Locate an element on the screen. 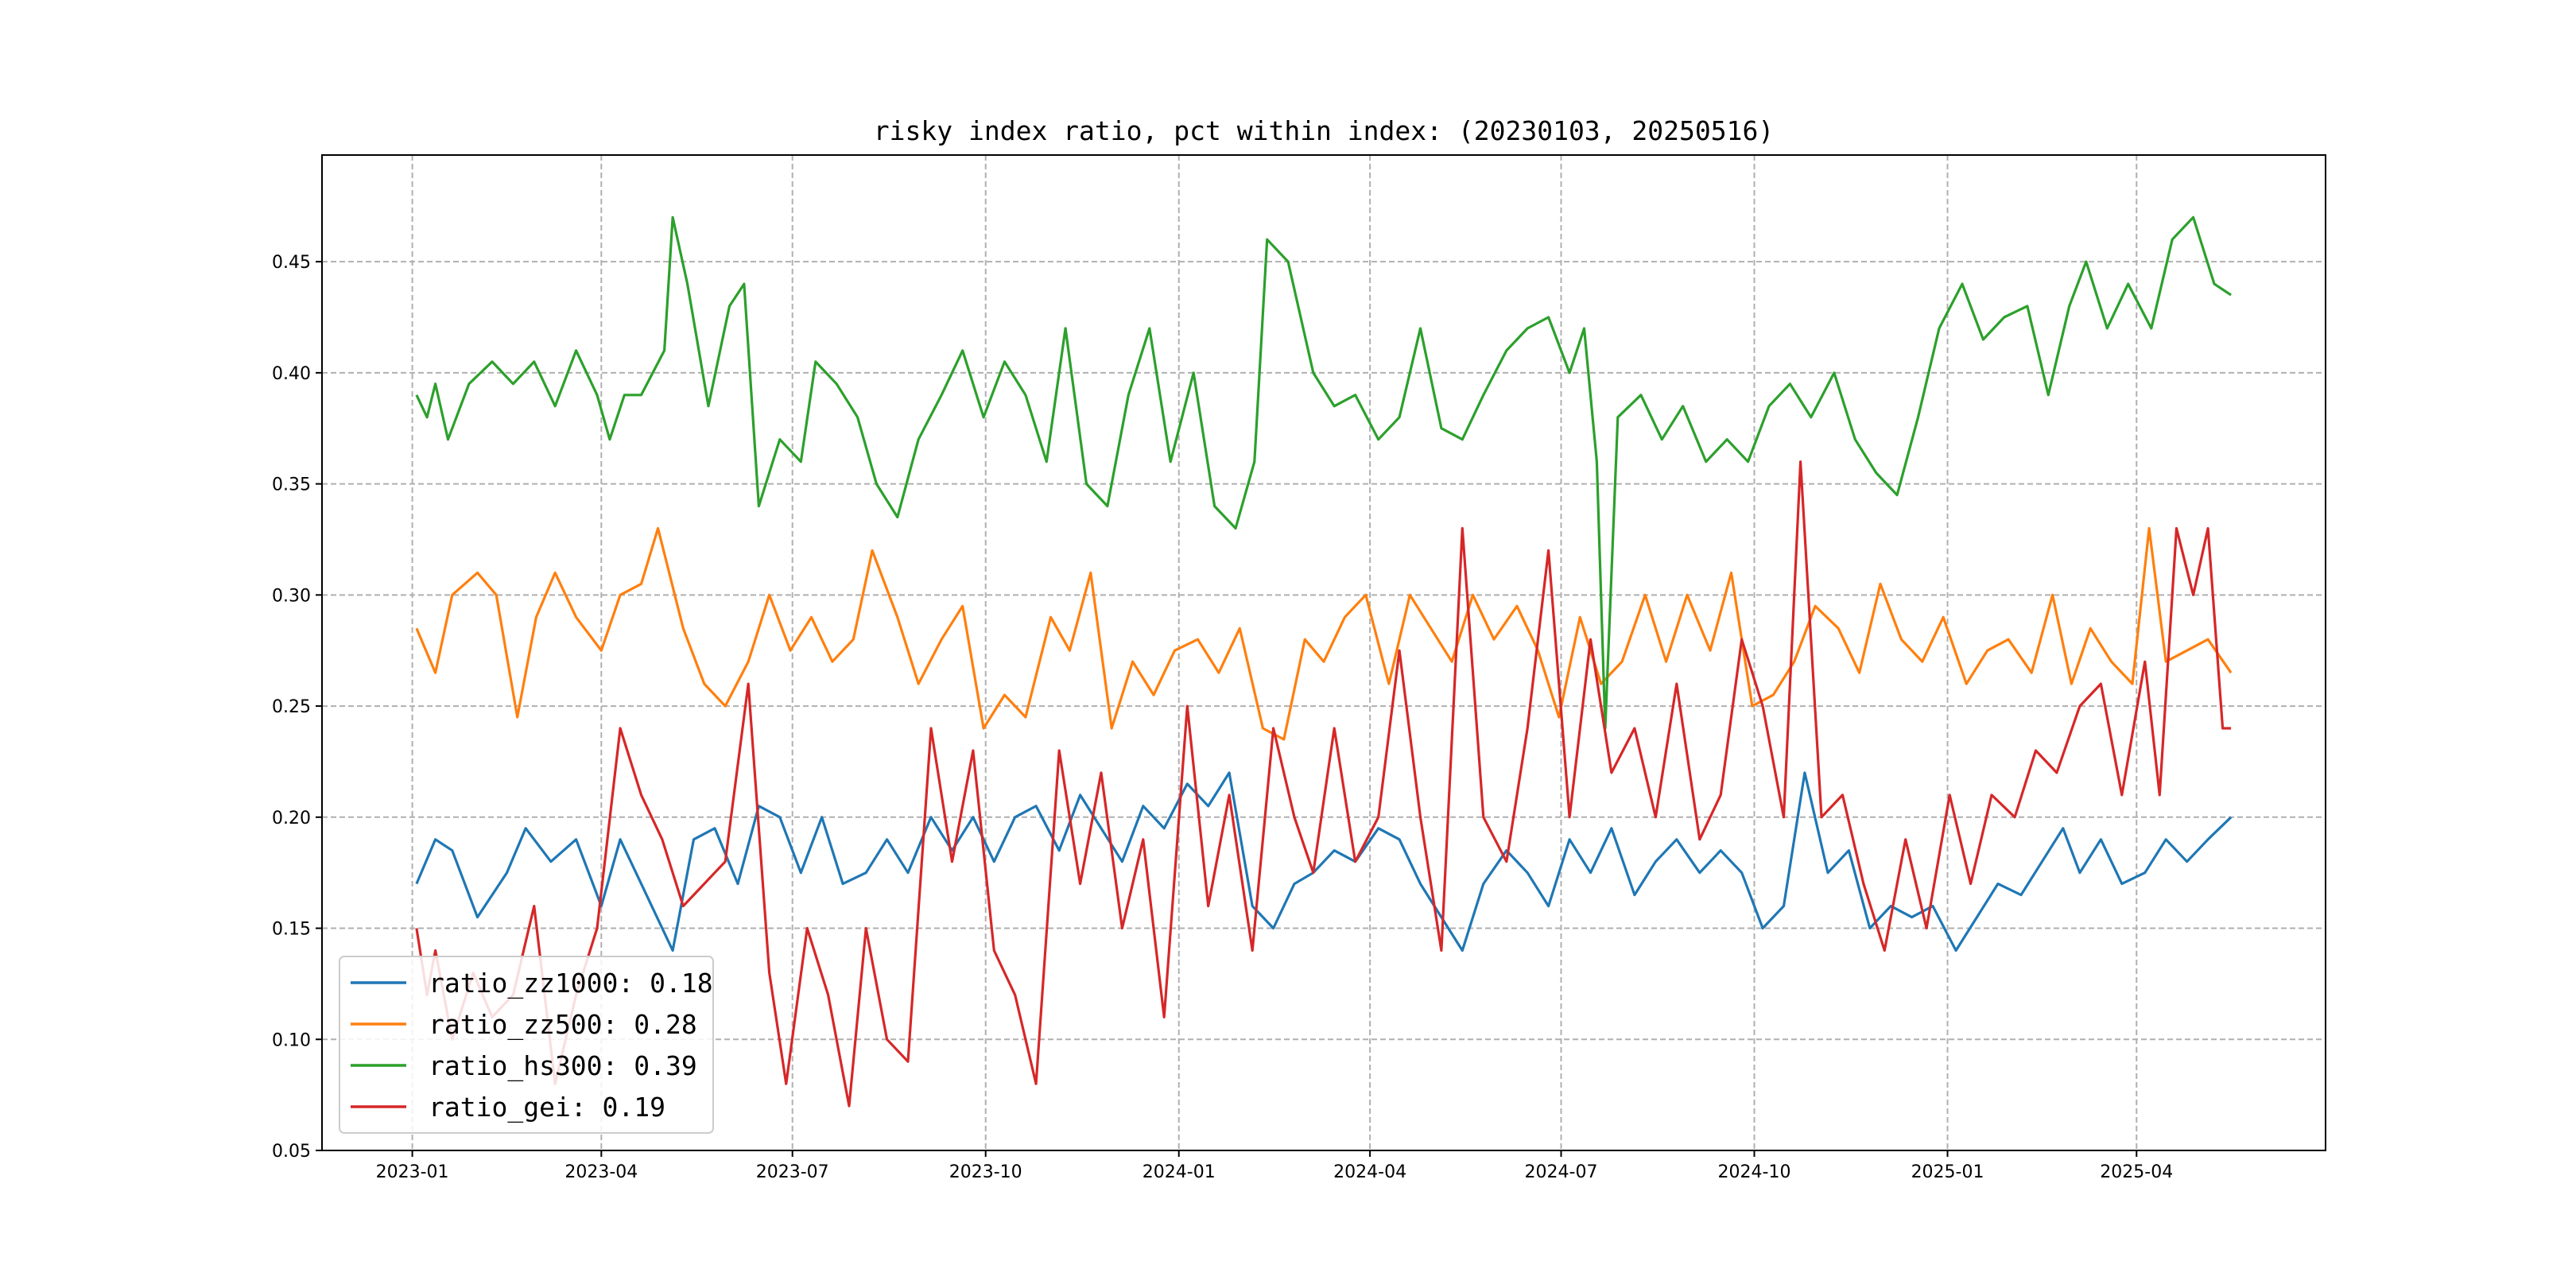 The width and height of the screenshot is (2576, 1288). series-line-ratio_zz500 is located at coordinates (1324, 633).